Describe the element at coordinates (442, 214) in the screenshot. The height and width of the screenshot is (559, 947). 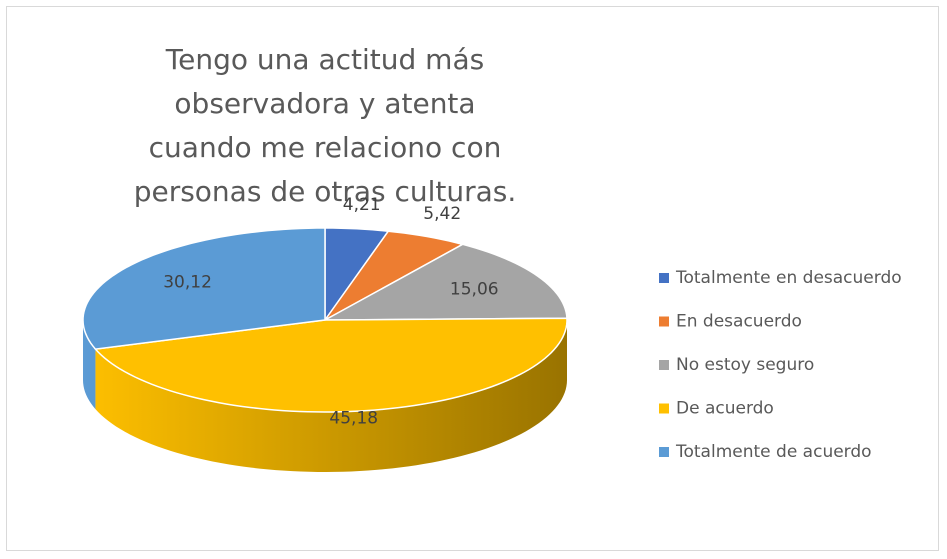
I see `data-label: 5,42` at that location.